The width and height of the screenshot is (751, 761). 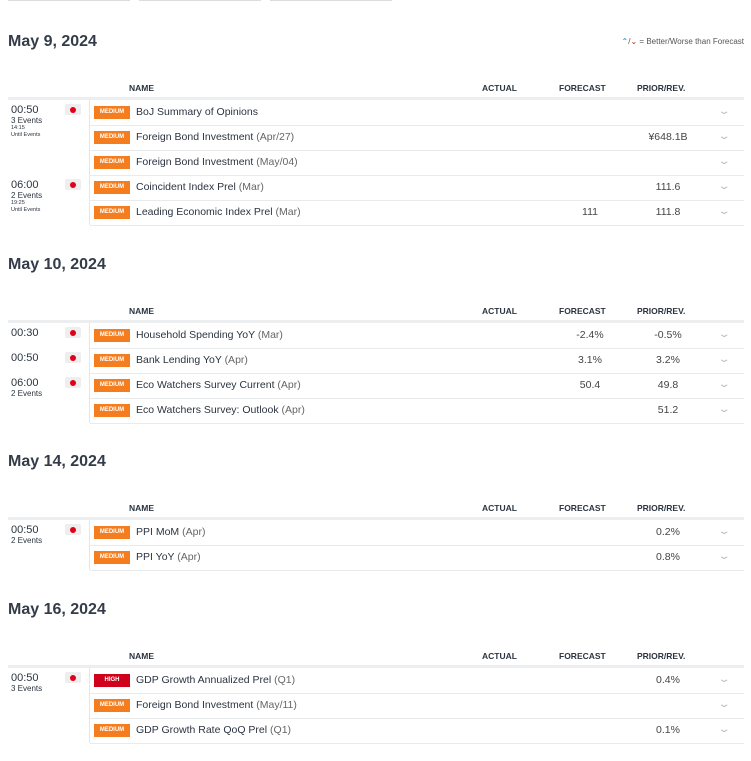 I want to click on event-name: GDP Growth Annualized Prel (Q1), so click(x=215, y=680).